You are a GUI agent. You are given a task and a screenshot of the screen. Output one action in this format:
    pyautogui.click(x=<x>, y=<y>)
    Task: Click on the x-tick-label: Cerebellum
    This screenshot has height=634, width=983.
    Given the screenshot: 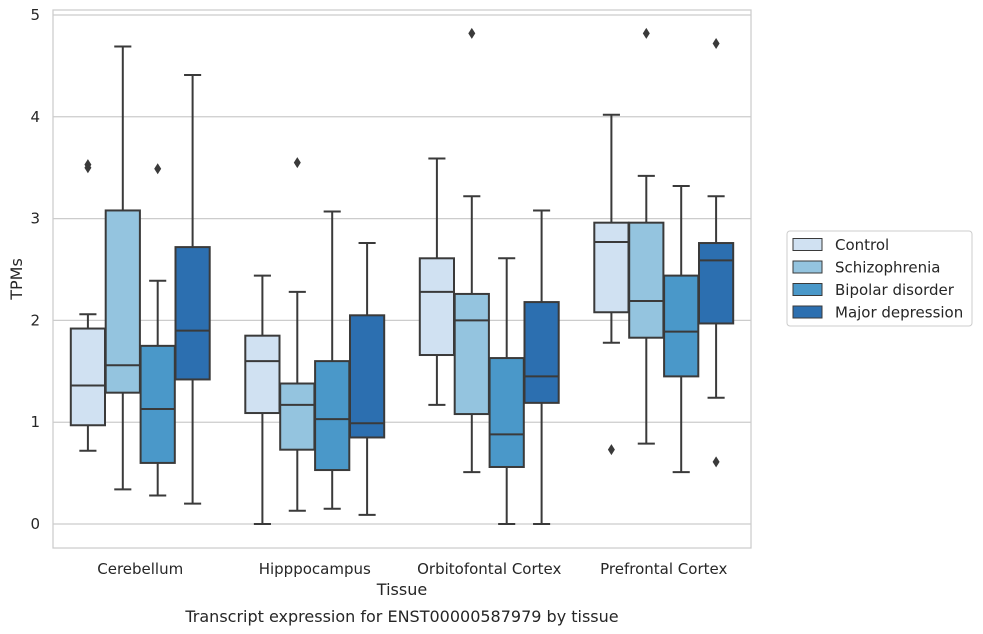 What is the action you would take?
    pyautogui.click(x=140, y=569)
    